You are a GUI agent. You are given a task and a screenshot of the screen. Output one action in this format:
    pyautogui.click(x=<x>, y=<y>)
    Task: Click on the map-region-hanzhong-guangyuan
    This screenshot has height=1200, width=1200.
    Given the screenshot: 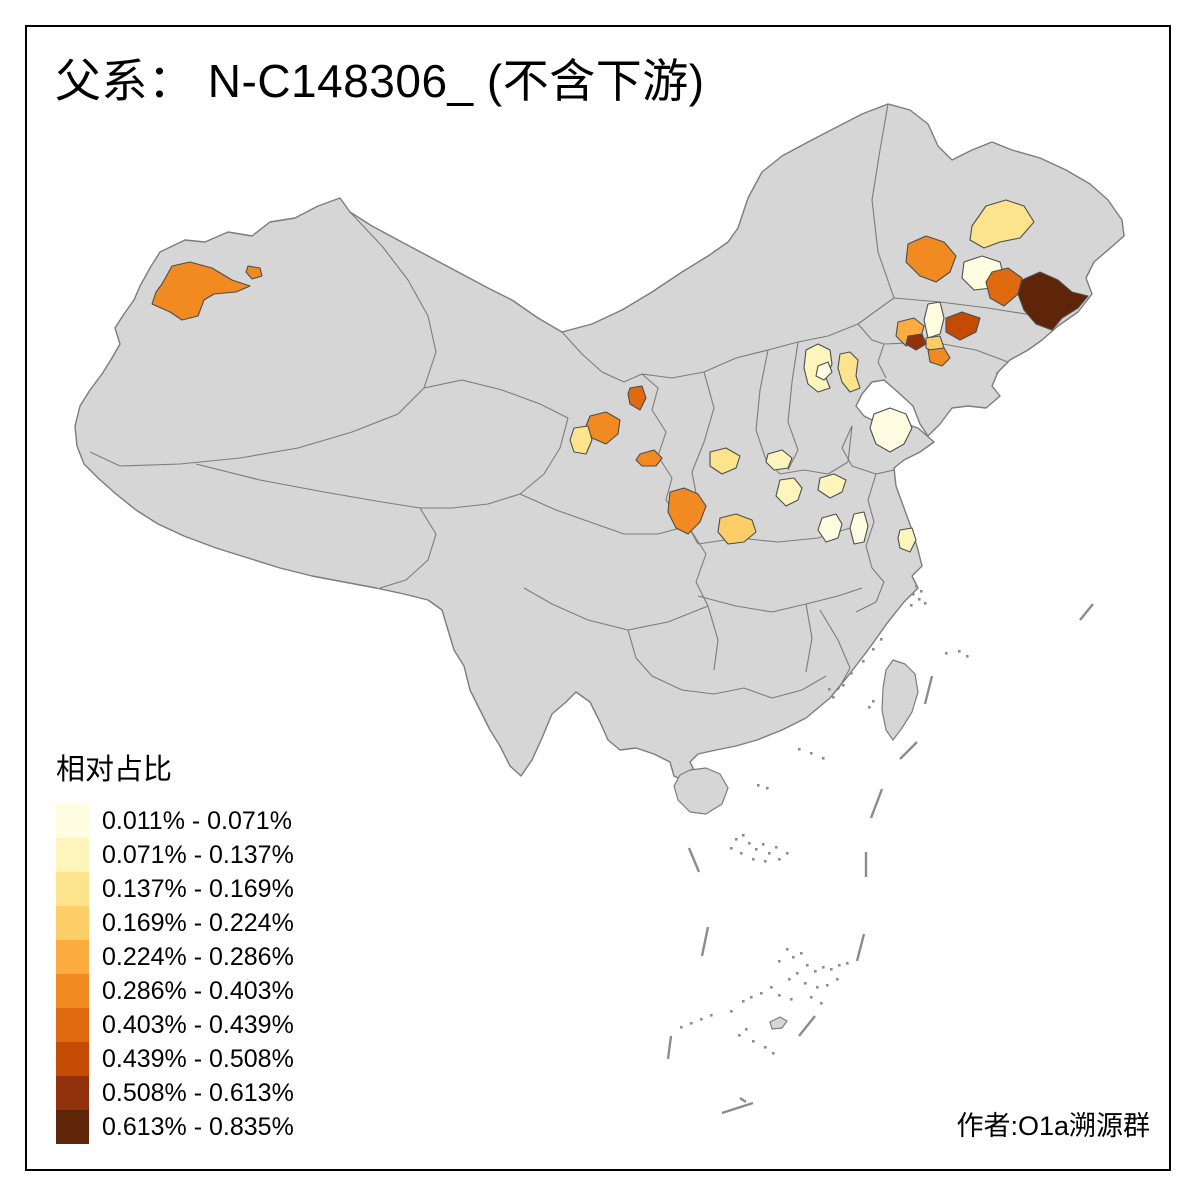 What is the action you would take?
    pyautogui.click(x=737, y=529)
    